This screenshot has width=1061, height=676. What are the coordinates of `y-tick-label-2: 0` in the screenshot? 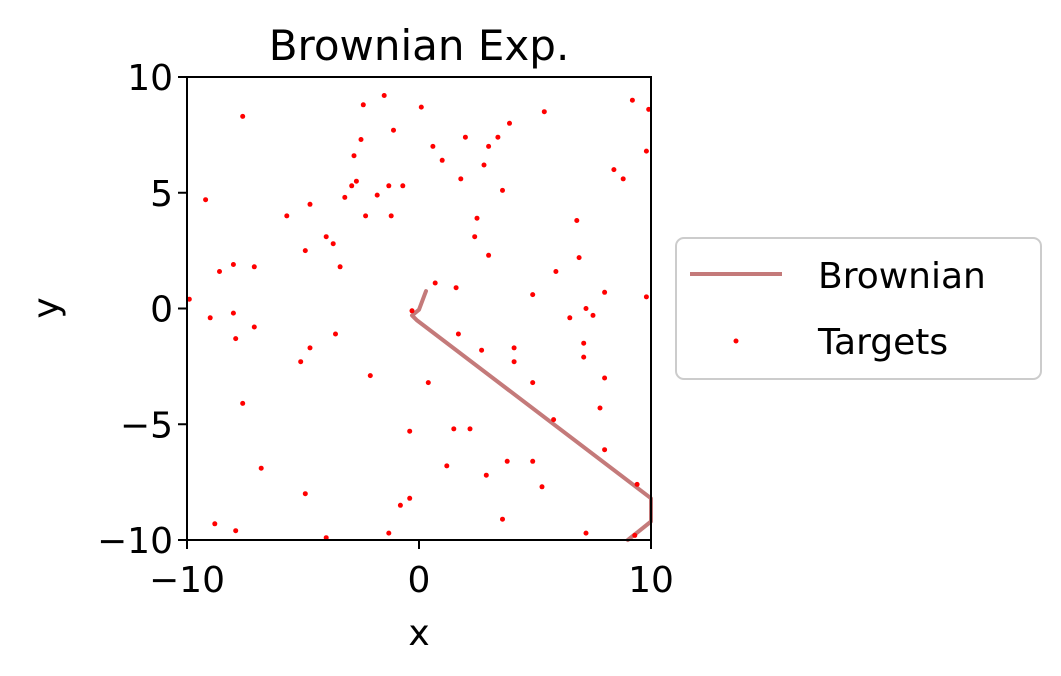 It's located at (161, 310).